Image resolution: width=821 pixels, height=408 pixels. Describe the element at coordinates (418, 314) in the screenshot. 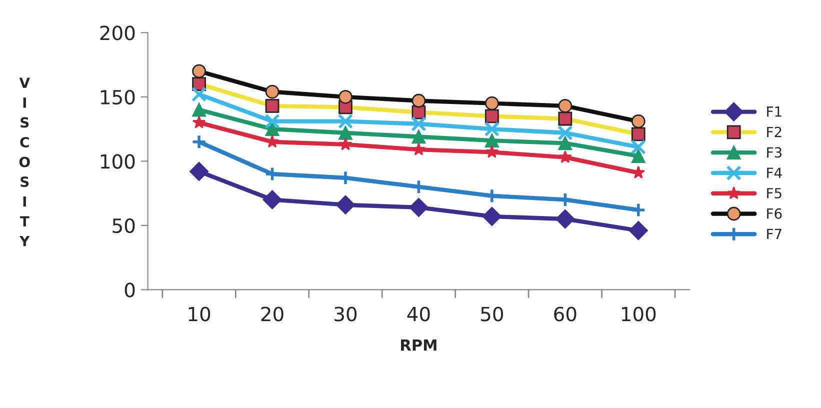

I see `x-tick-label: 40` at that location.